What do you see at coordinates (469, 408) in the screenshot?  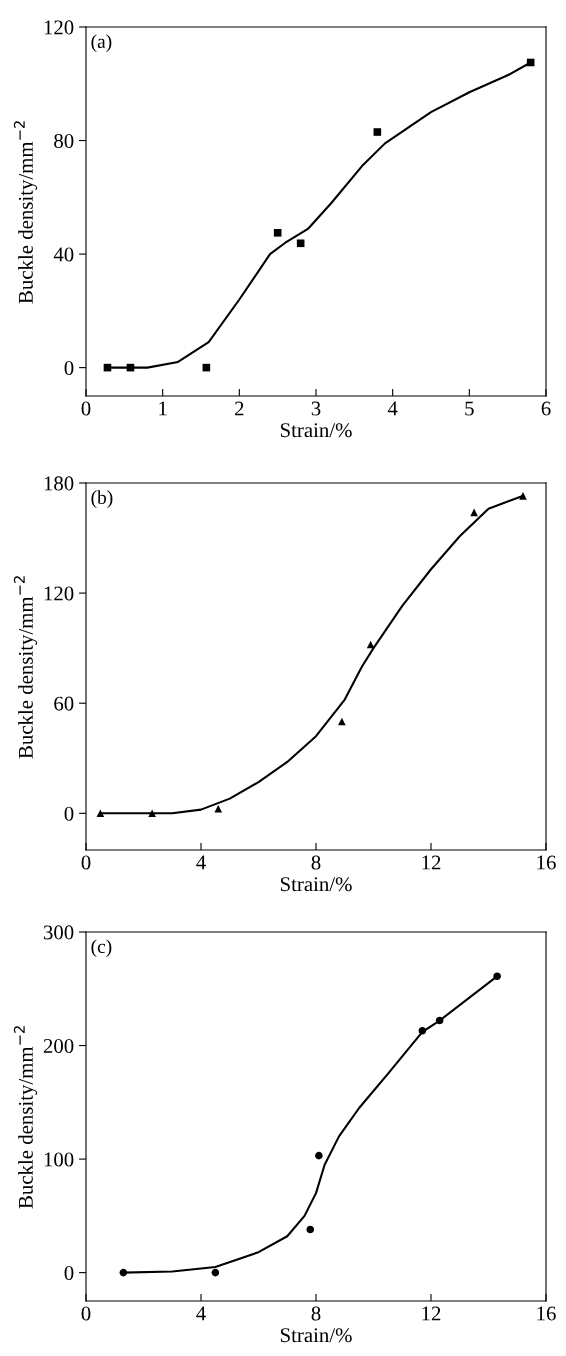 I see `x-tick-label: 5` at bounding box center [469, 408].